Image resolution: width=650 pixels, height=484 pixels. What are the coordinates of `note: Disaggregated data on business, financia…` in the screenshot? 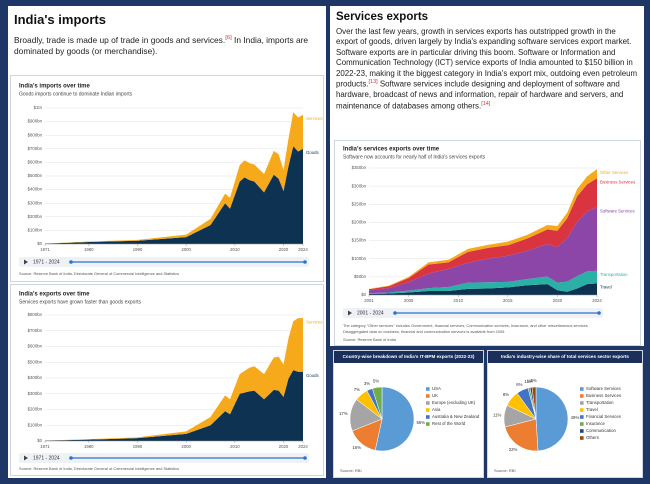 It's located at (424, 331).